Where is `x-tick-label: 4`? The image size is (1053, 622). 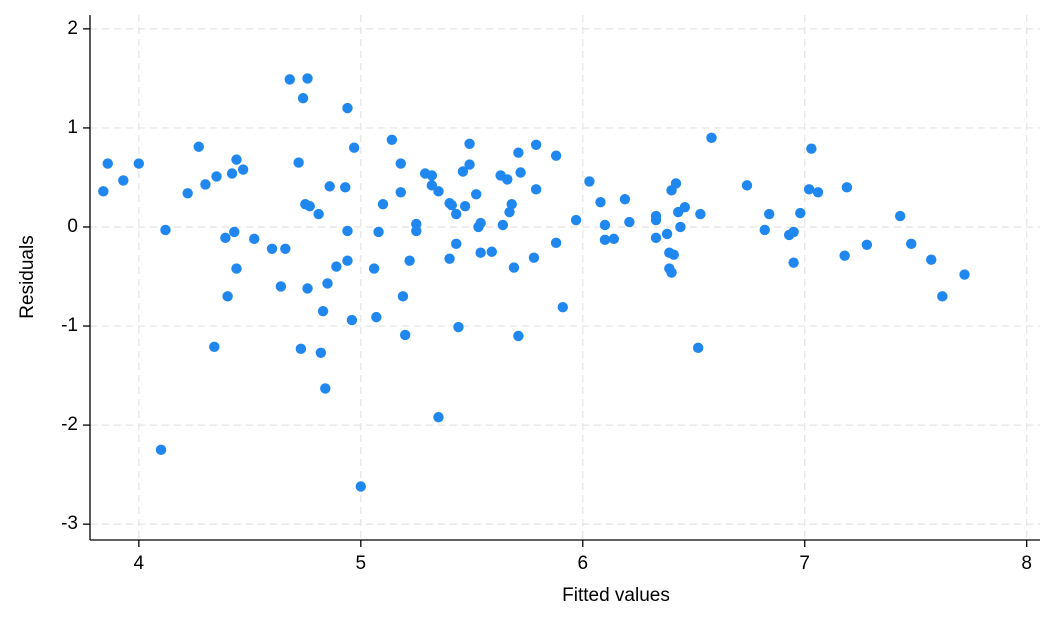 x-tick-label: 4 is located at coordinates (139, 563).